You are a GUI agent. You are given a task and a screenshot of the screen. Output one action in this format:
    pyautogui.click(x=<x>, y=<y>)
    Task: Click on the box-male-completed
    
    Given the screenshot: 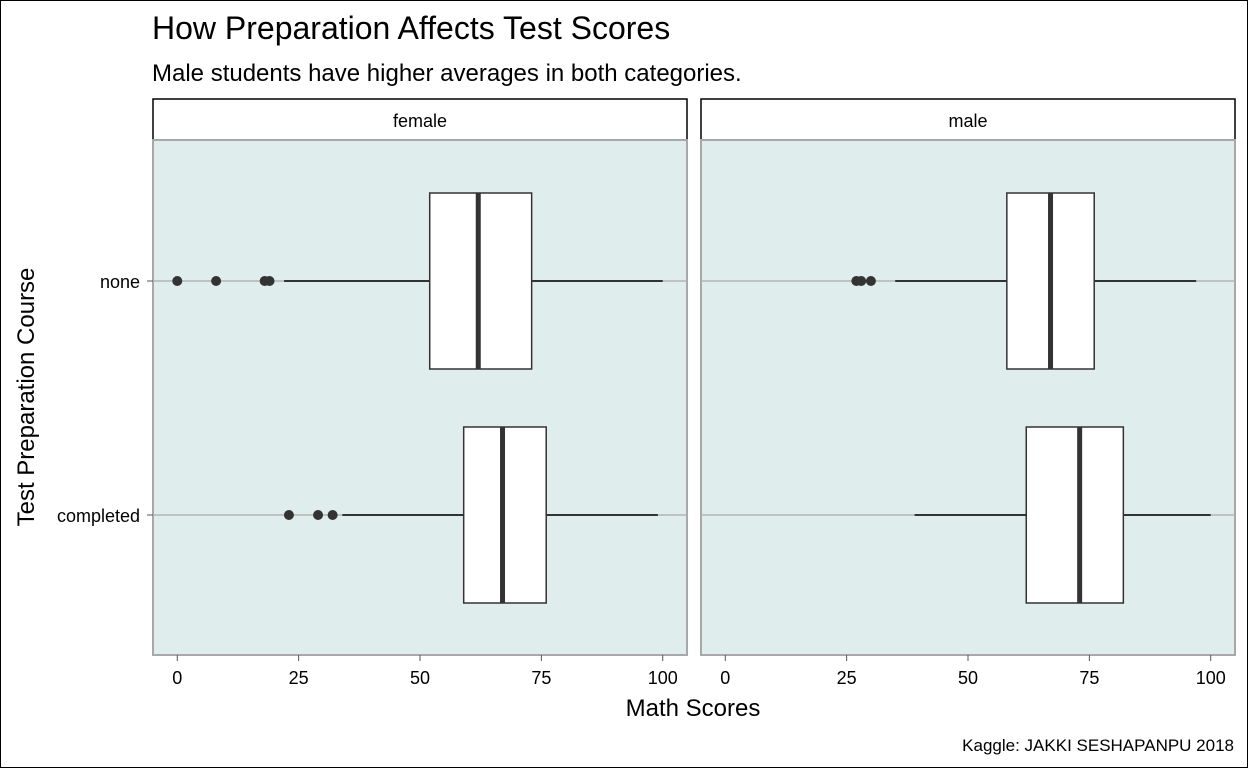 What is the action you would take?
    pyautogui.click(x=1062, y=515)
    